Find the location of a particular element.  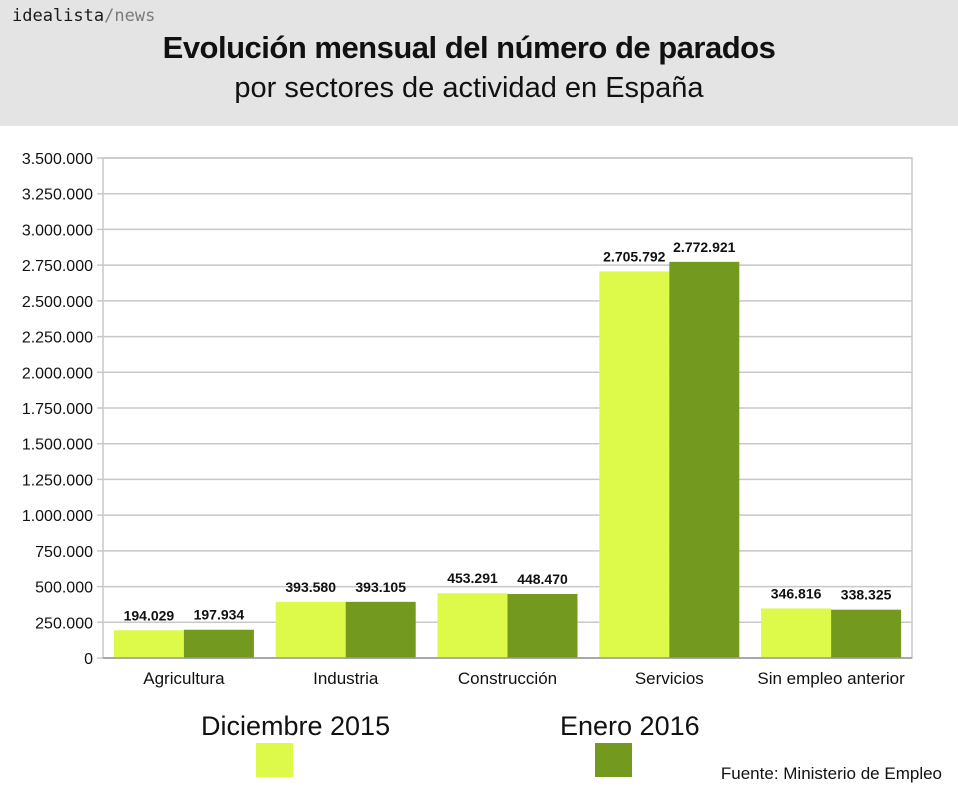

data-label: 338.325 is located at coordinates (866, 595).